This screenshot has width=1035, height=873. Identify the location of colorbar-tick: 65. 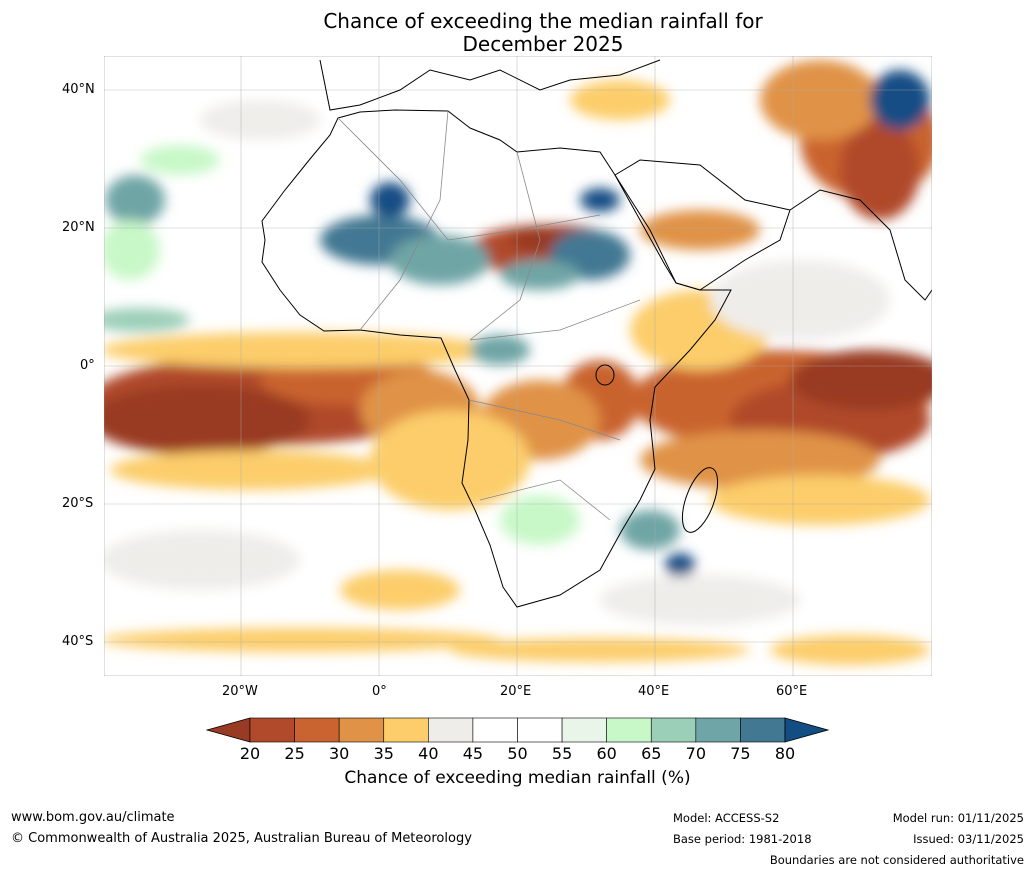
(651, 753).